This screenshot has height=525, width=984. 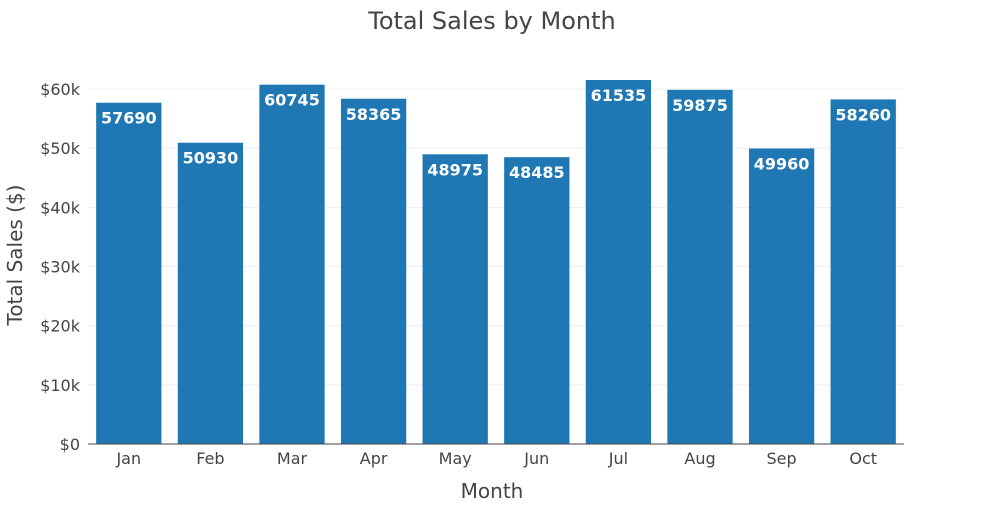 What do you see at coordinates (292, 264) in the screenshot?
I see `bar-mar` at bounding box center [292, 264].